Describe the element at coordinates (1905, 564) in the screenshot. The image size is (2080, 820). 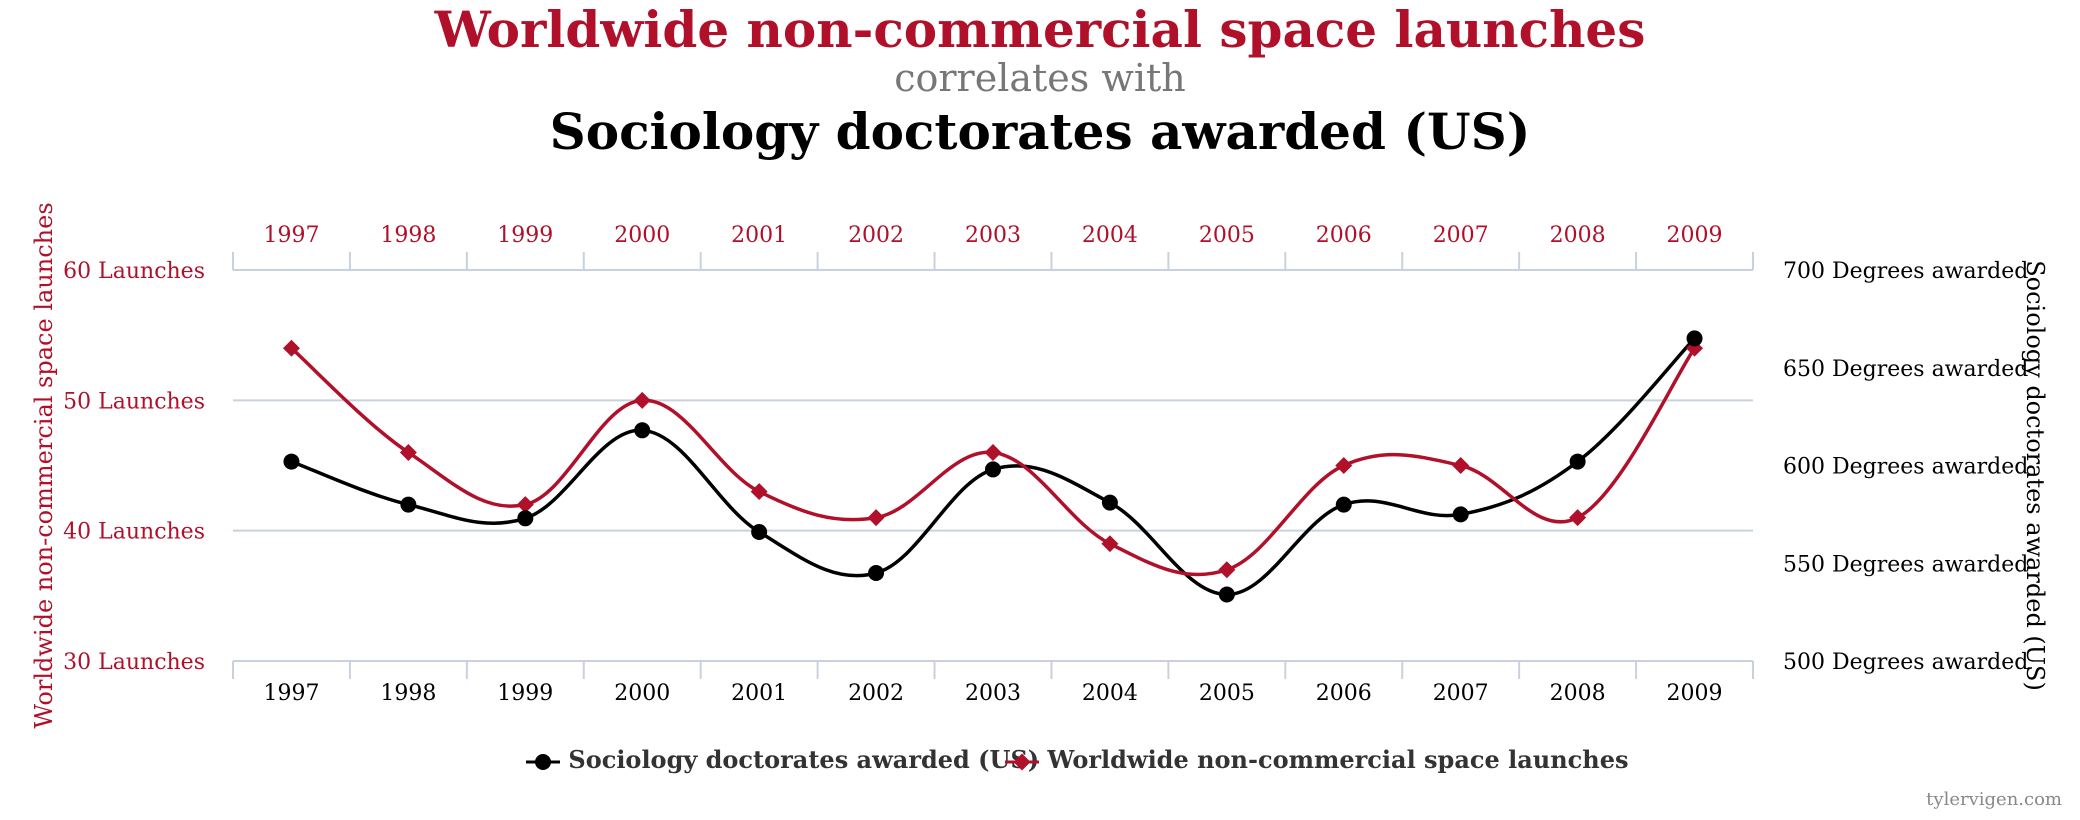
I see `right-tick-label: 550 Degrees awarded` at that location.